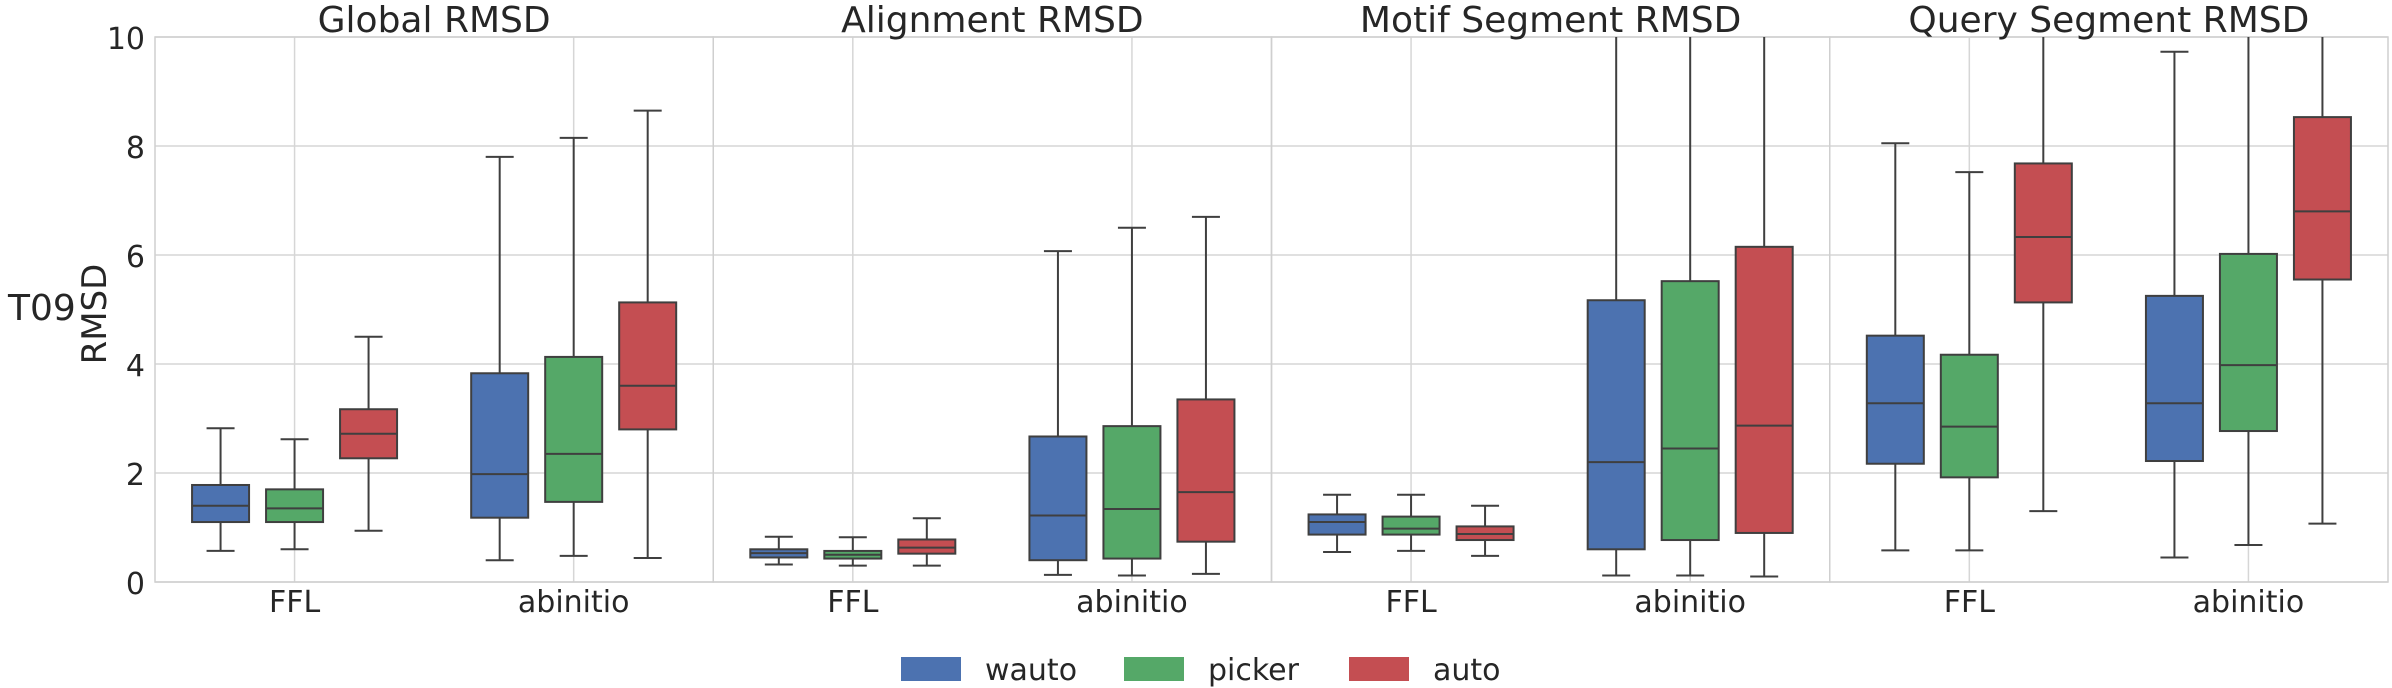 This screenshot has height=688, width=2392. I want to click on legend-item-wauto: wauto, so click(989, 670).